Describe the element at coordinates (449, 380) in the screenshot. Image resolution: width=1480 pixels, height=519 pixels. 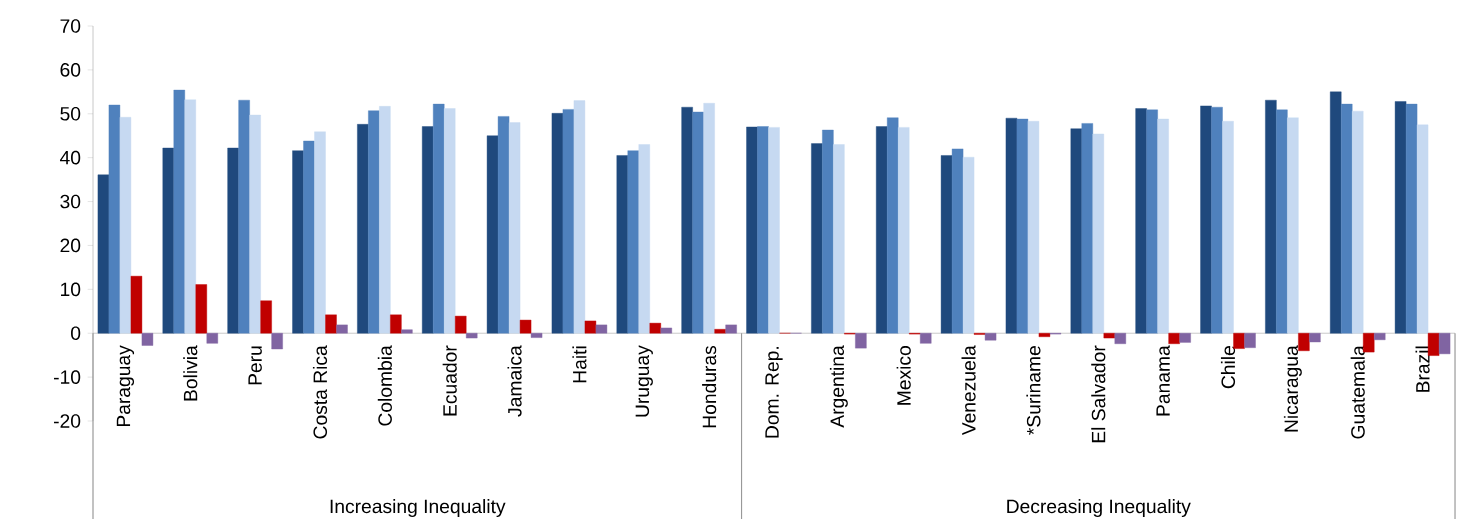
I see `x-tick-label: Ecuador` at that location.